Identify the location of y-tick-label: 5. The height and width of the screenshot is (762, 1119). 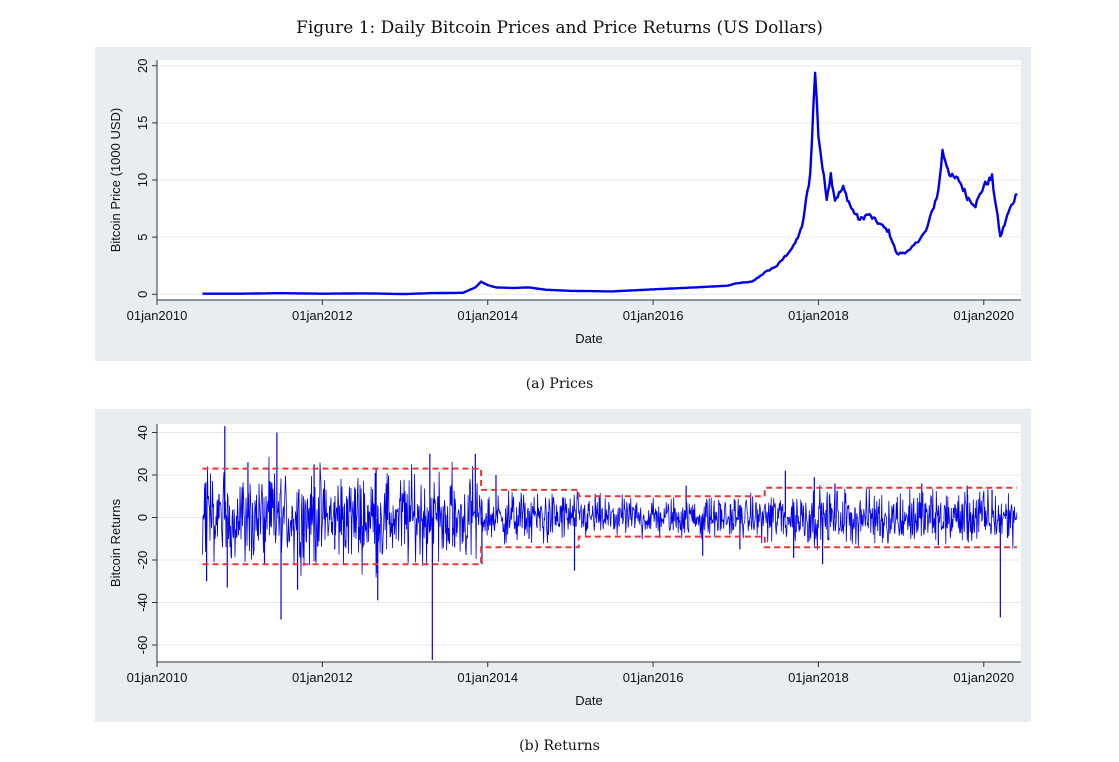
(142, 237).